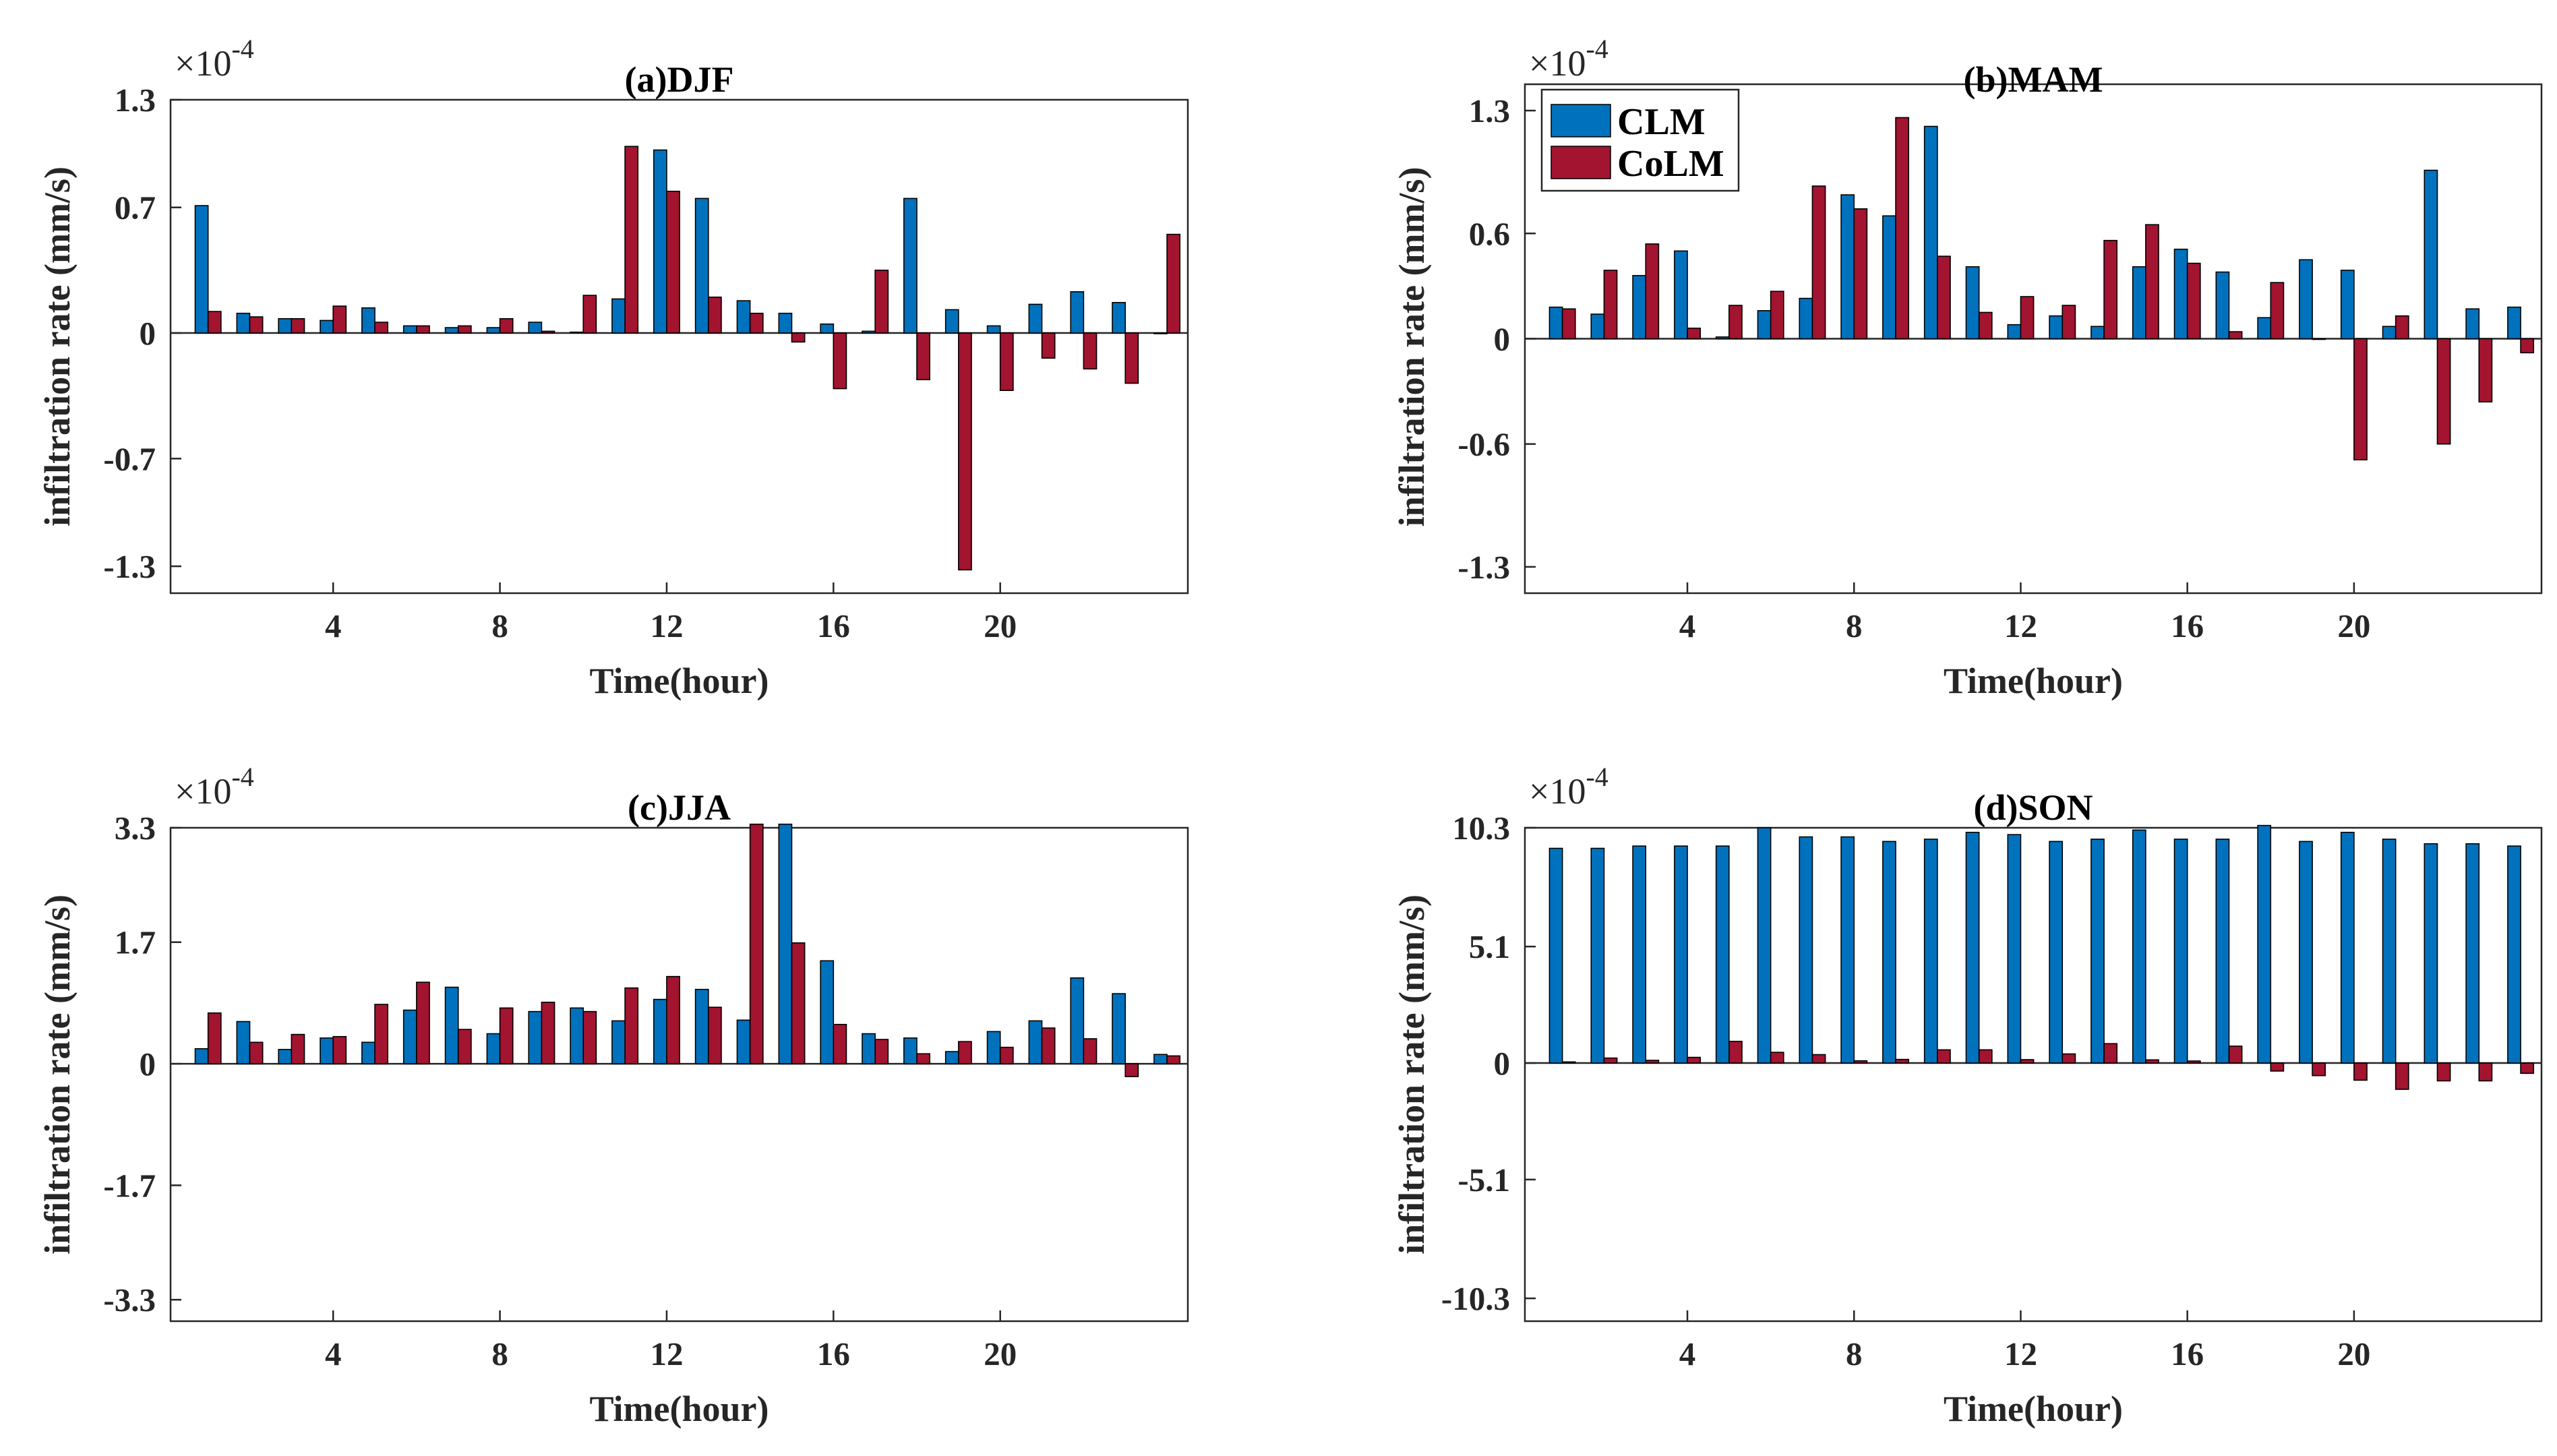  Describe the element at coordinates (1557, 63) in the screenshot. I see `scale-base: ×10` at that location.